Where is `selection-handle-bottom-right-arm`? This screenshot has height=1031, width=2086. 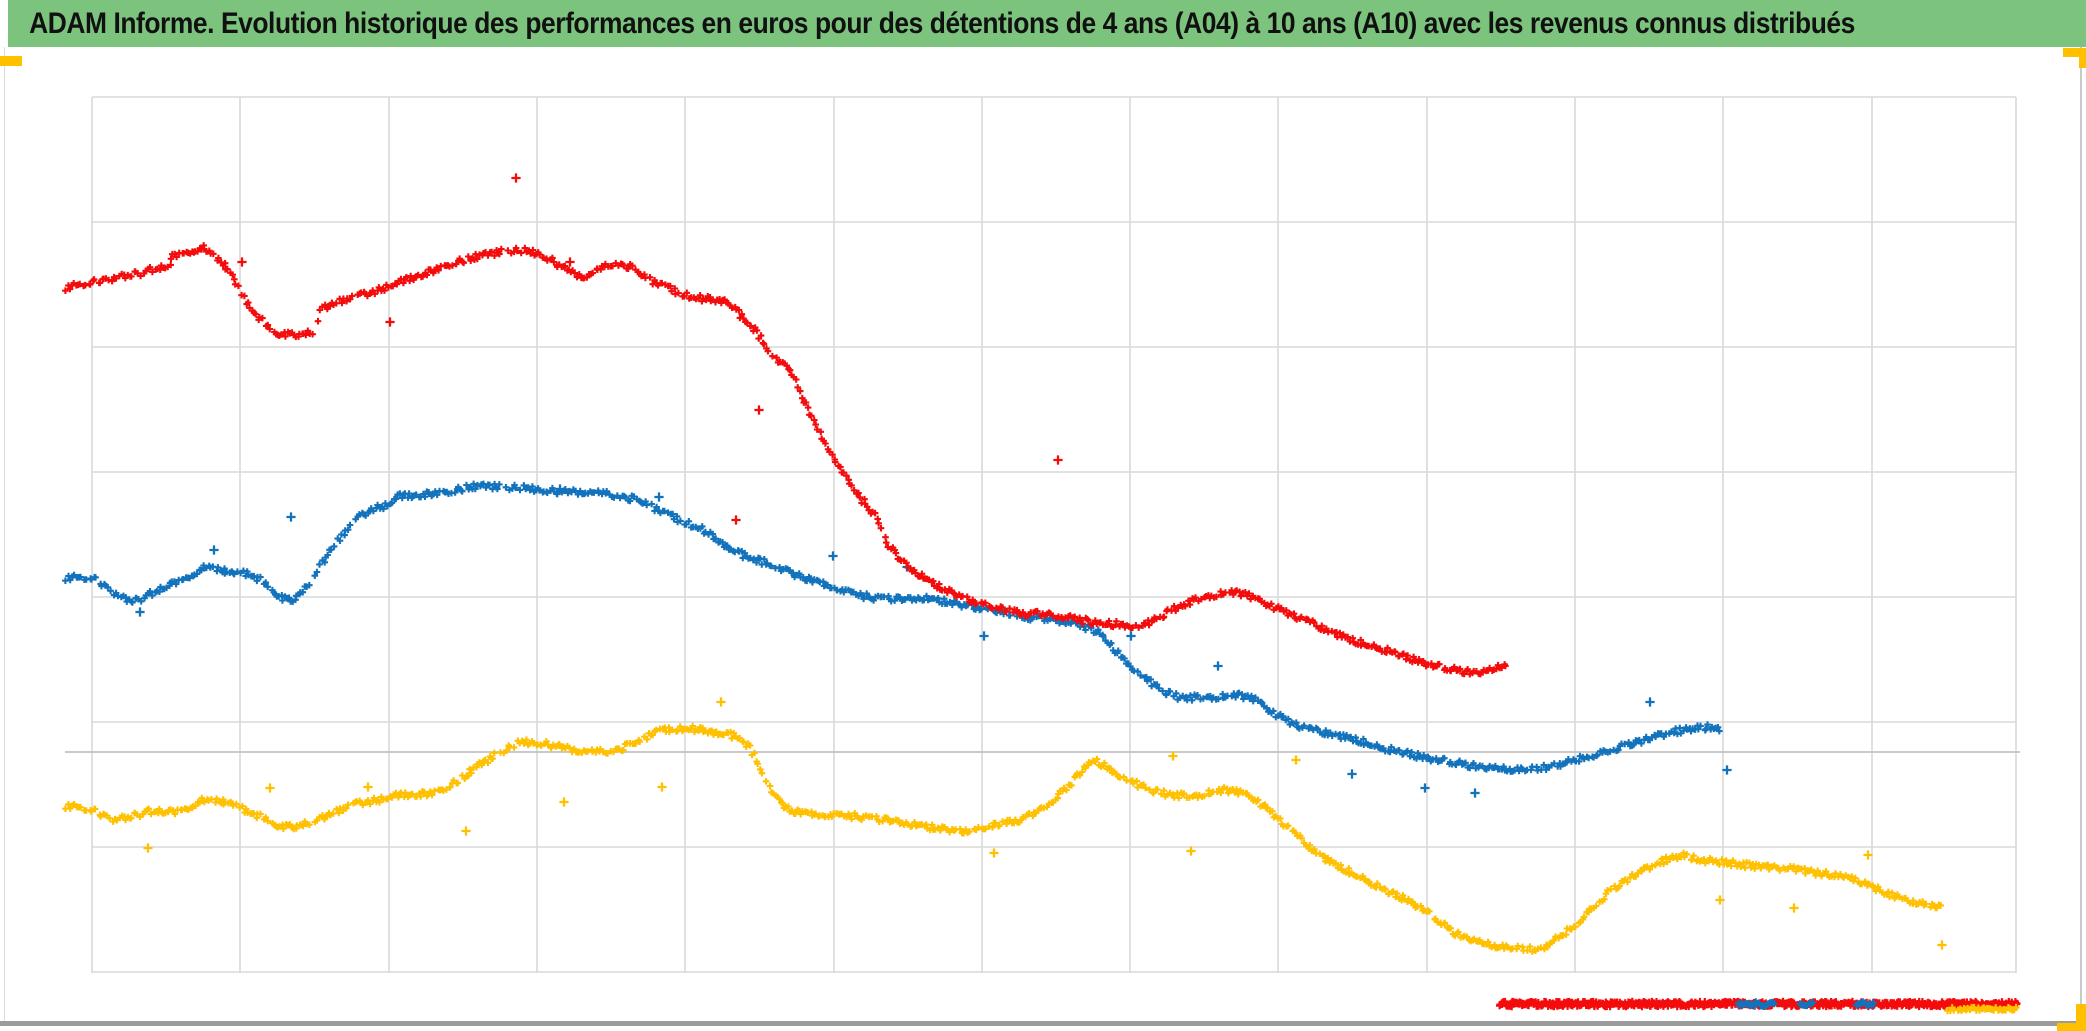
selection-handle-bottom-right-arm is located at coordinates (2071, 1027).